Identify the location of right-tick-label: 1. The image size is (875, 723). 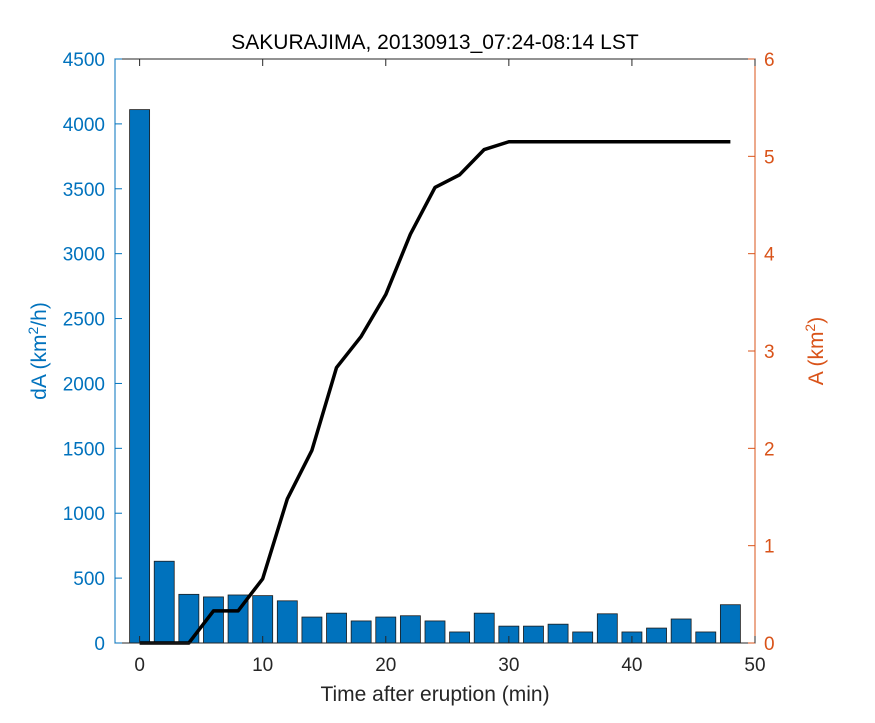
(769, 547).